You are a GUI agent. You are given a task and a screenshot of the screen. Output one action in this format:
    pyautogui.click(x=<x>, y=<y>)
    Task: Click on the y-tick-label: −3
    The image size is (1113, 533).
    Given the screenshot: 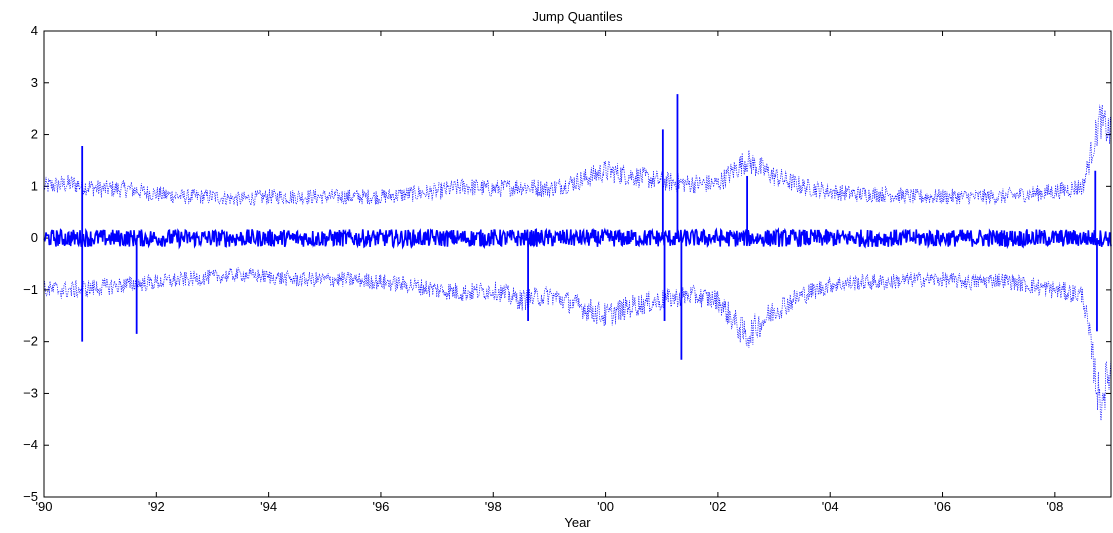 What is the action you would take?
    pyautogui.click(x=30, y=392)
    